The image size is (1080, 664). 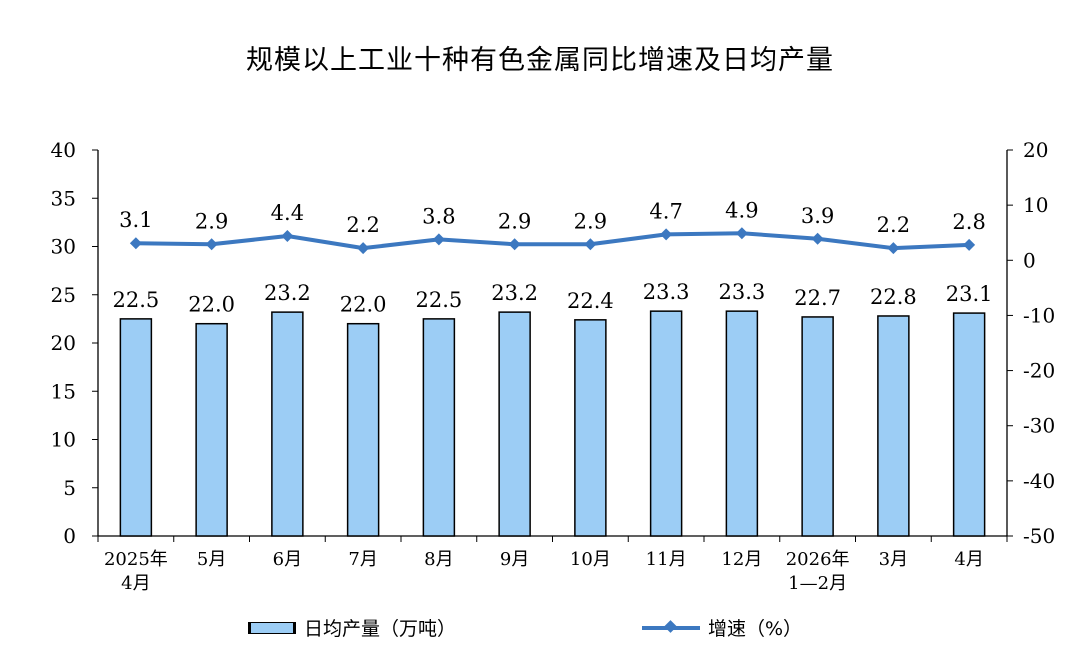 What do you see at coordinates (63, 440) in the screenshot?
I see `y-left-tick-label: 10` at bounding box center [63, 440].